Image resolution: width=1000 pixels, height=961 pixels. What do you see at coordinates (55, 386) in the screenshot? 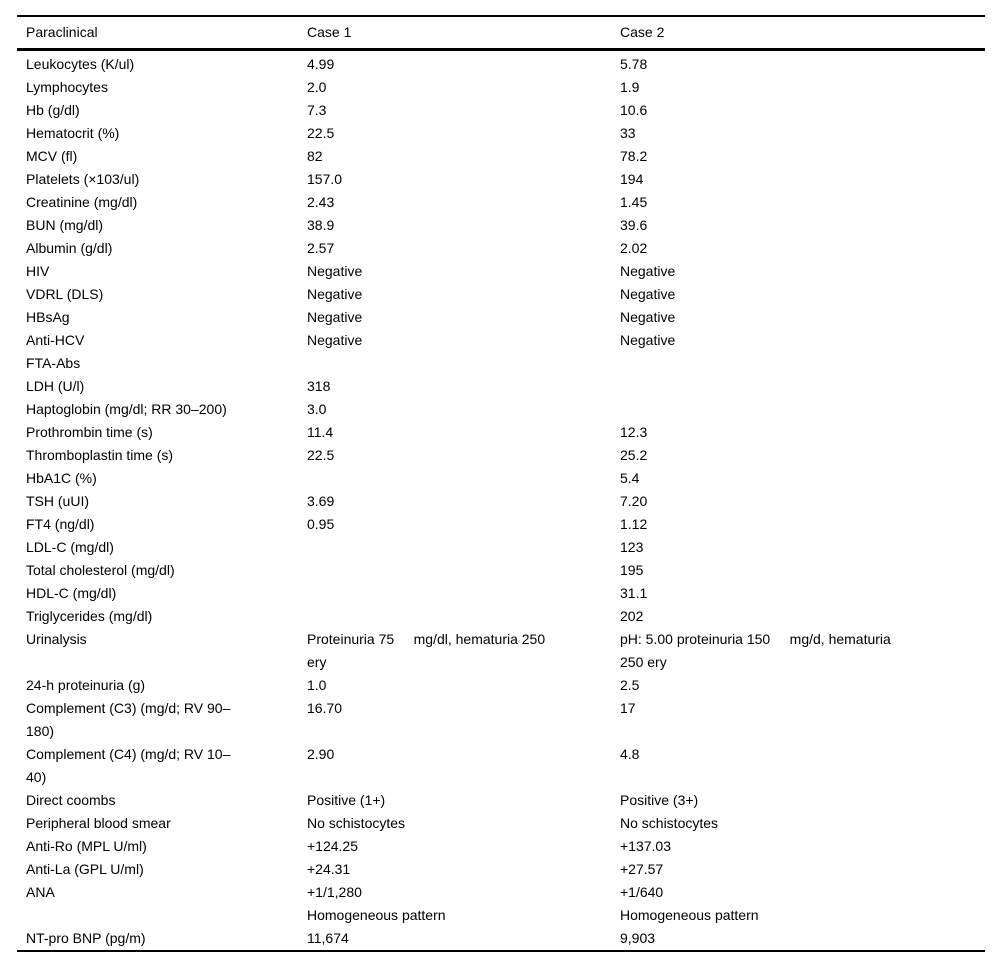
I see `row-label: LDH (U/l)` at bounding box center [55, 386].